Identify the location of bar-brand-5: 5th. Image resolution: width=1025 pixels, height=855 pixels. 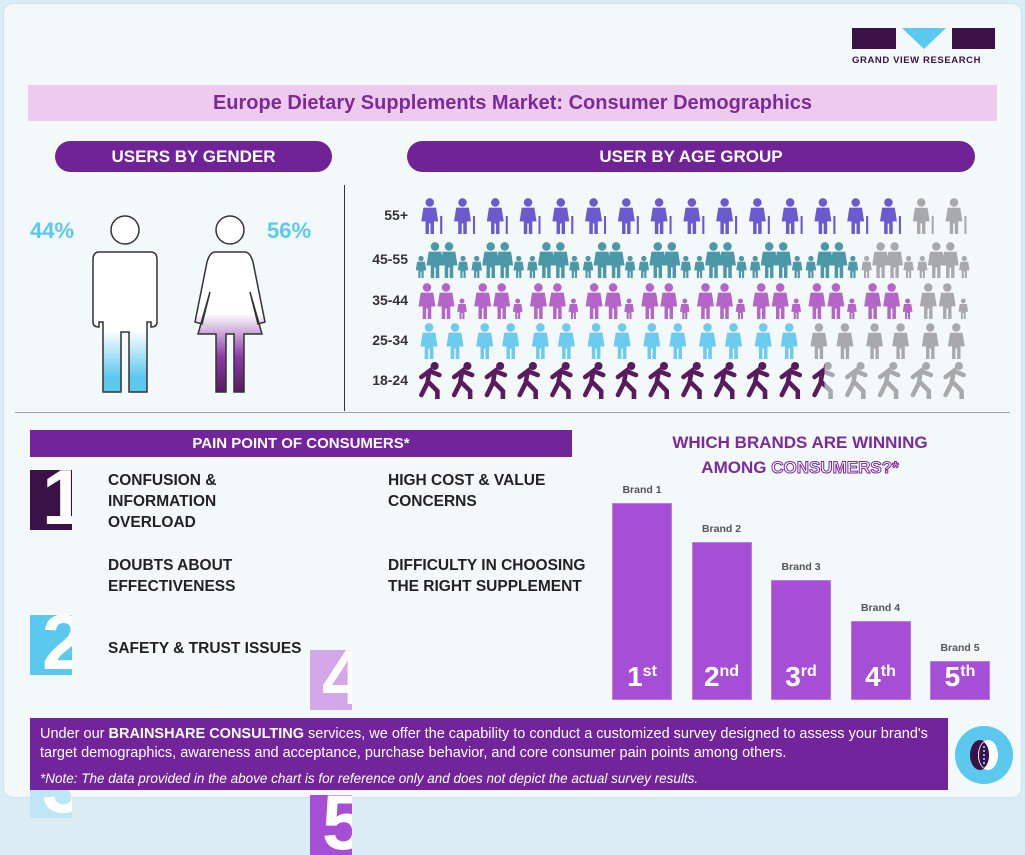
(960, 680).